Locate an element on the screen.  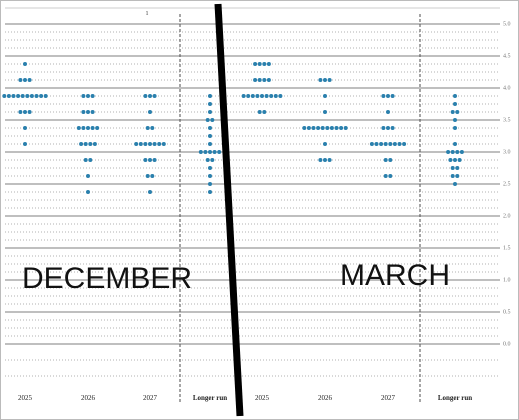
x-tick-label: 2025 is located at coordinates (25, 398).